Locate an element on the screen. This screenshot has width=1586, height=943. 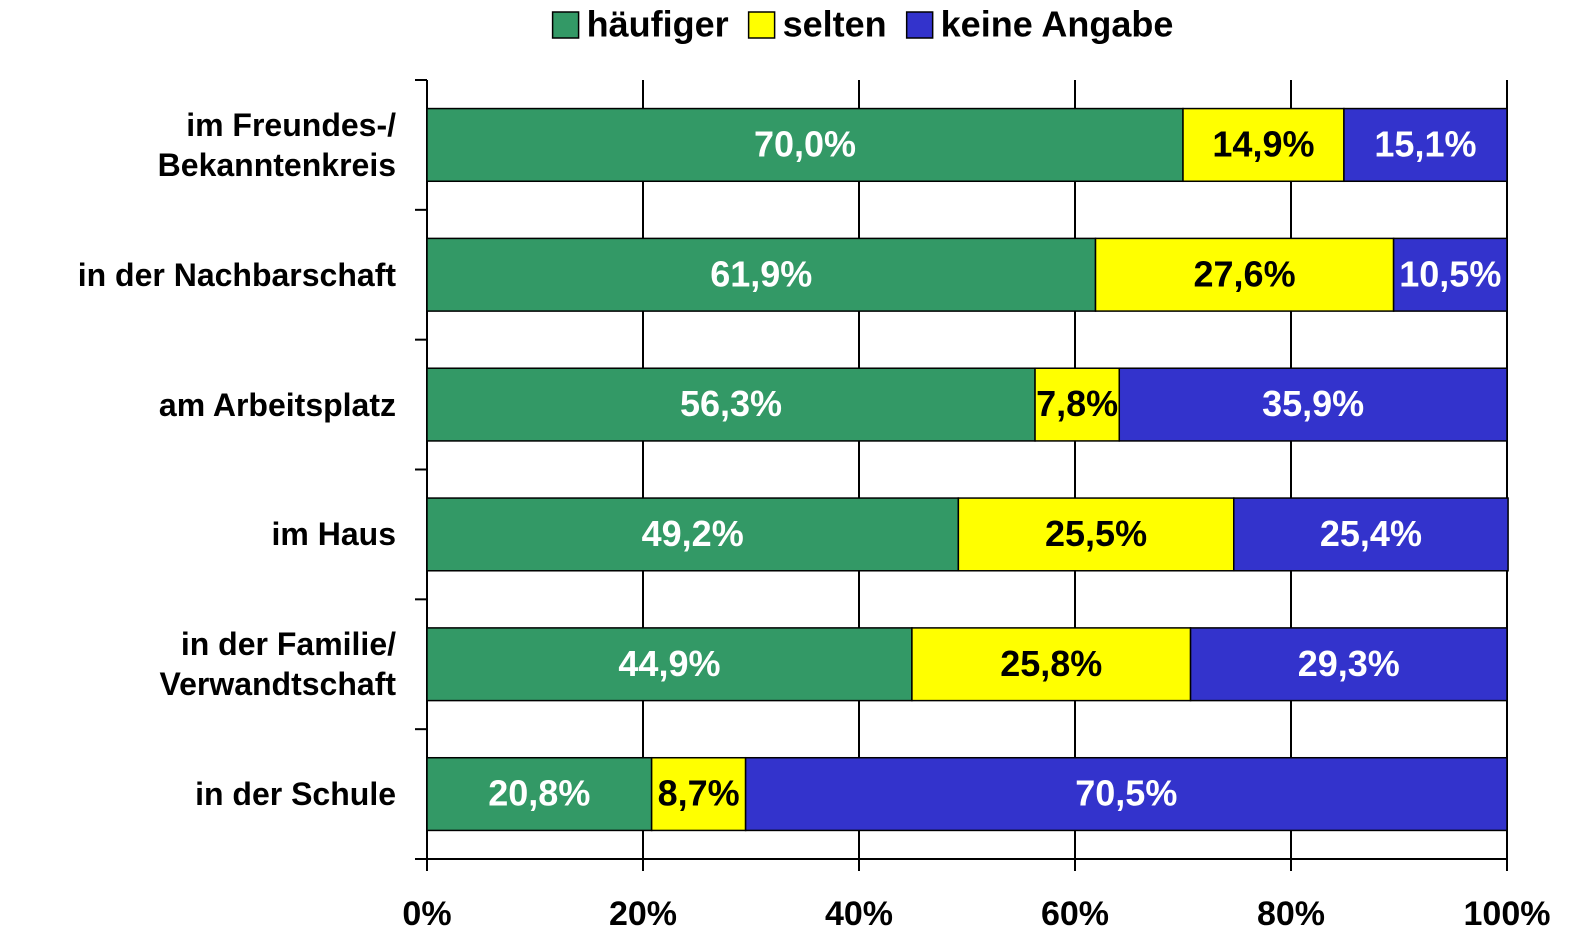
data-label: 49,2% is located at coordinates (693, 533).